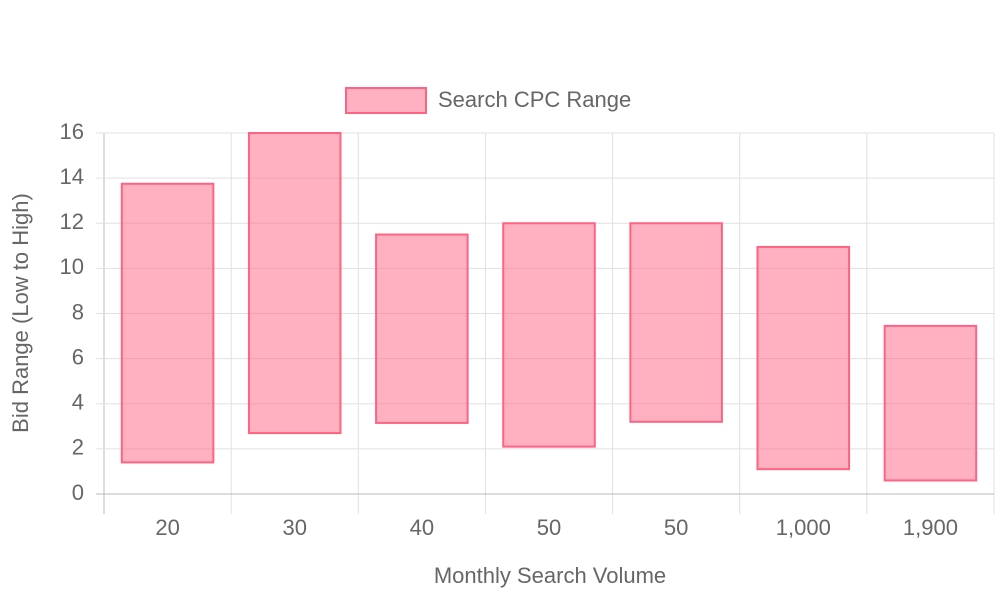 This screenshot has height=605, width=1000. I want to click on y-tick-label: 2, so click(78, 447).